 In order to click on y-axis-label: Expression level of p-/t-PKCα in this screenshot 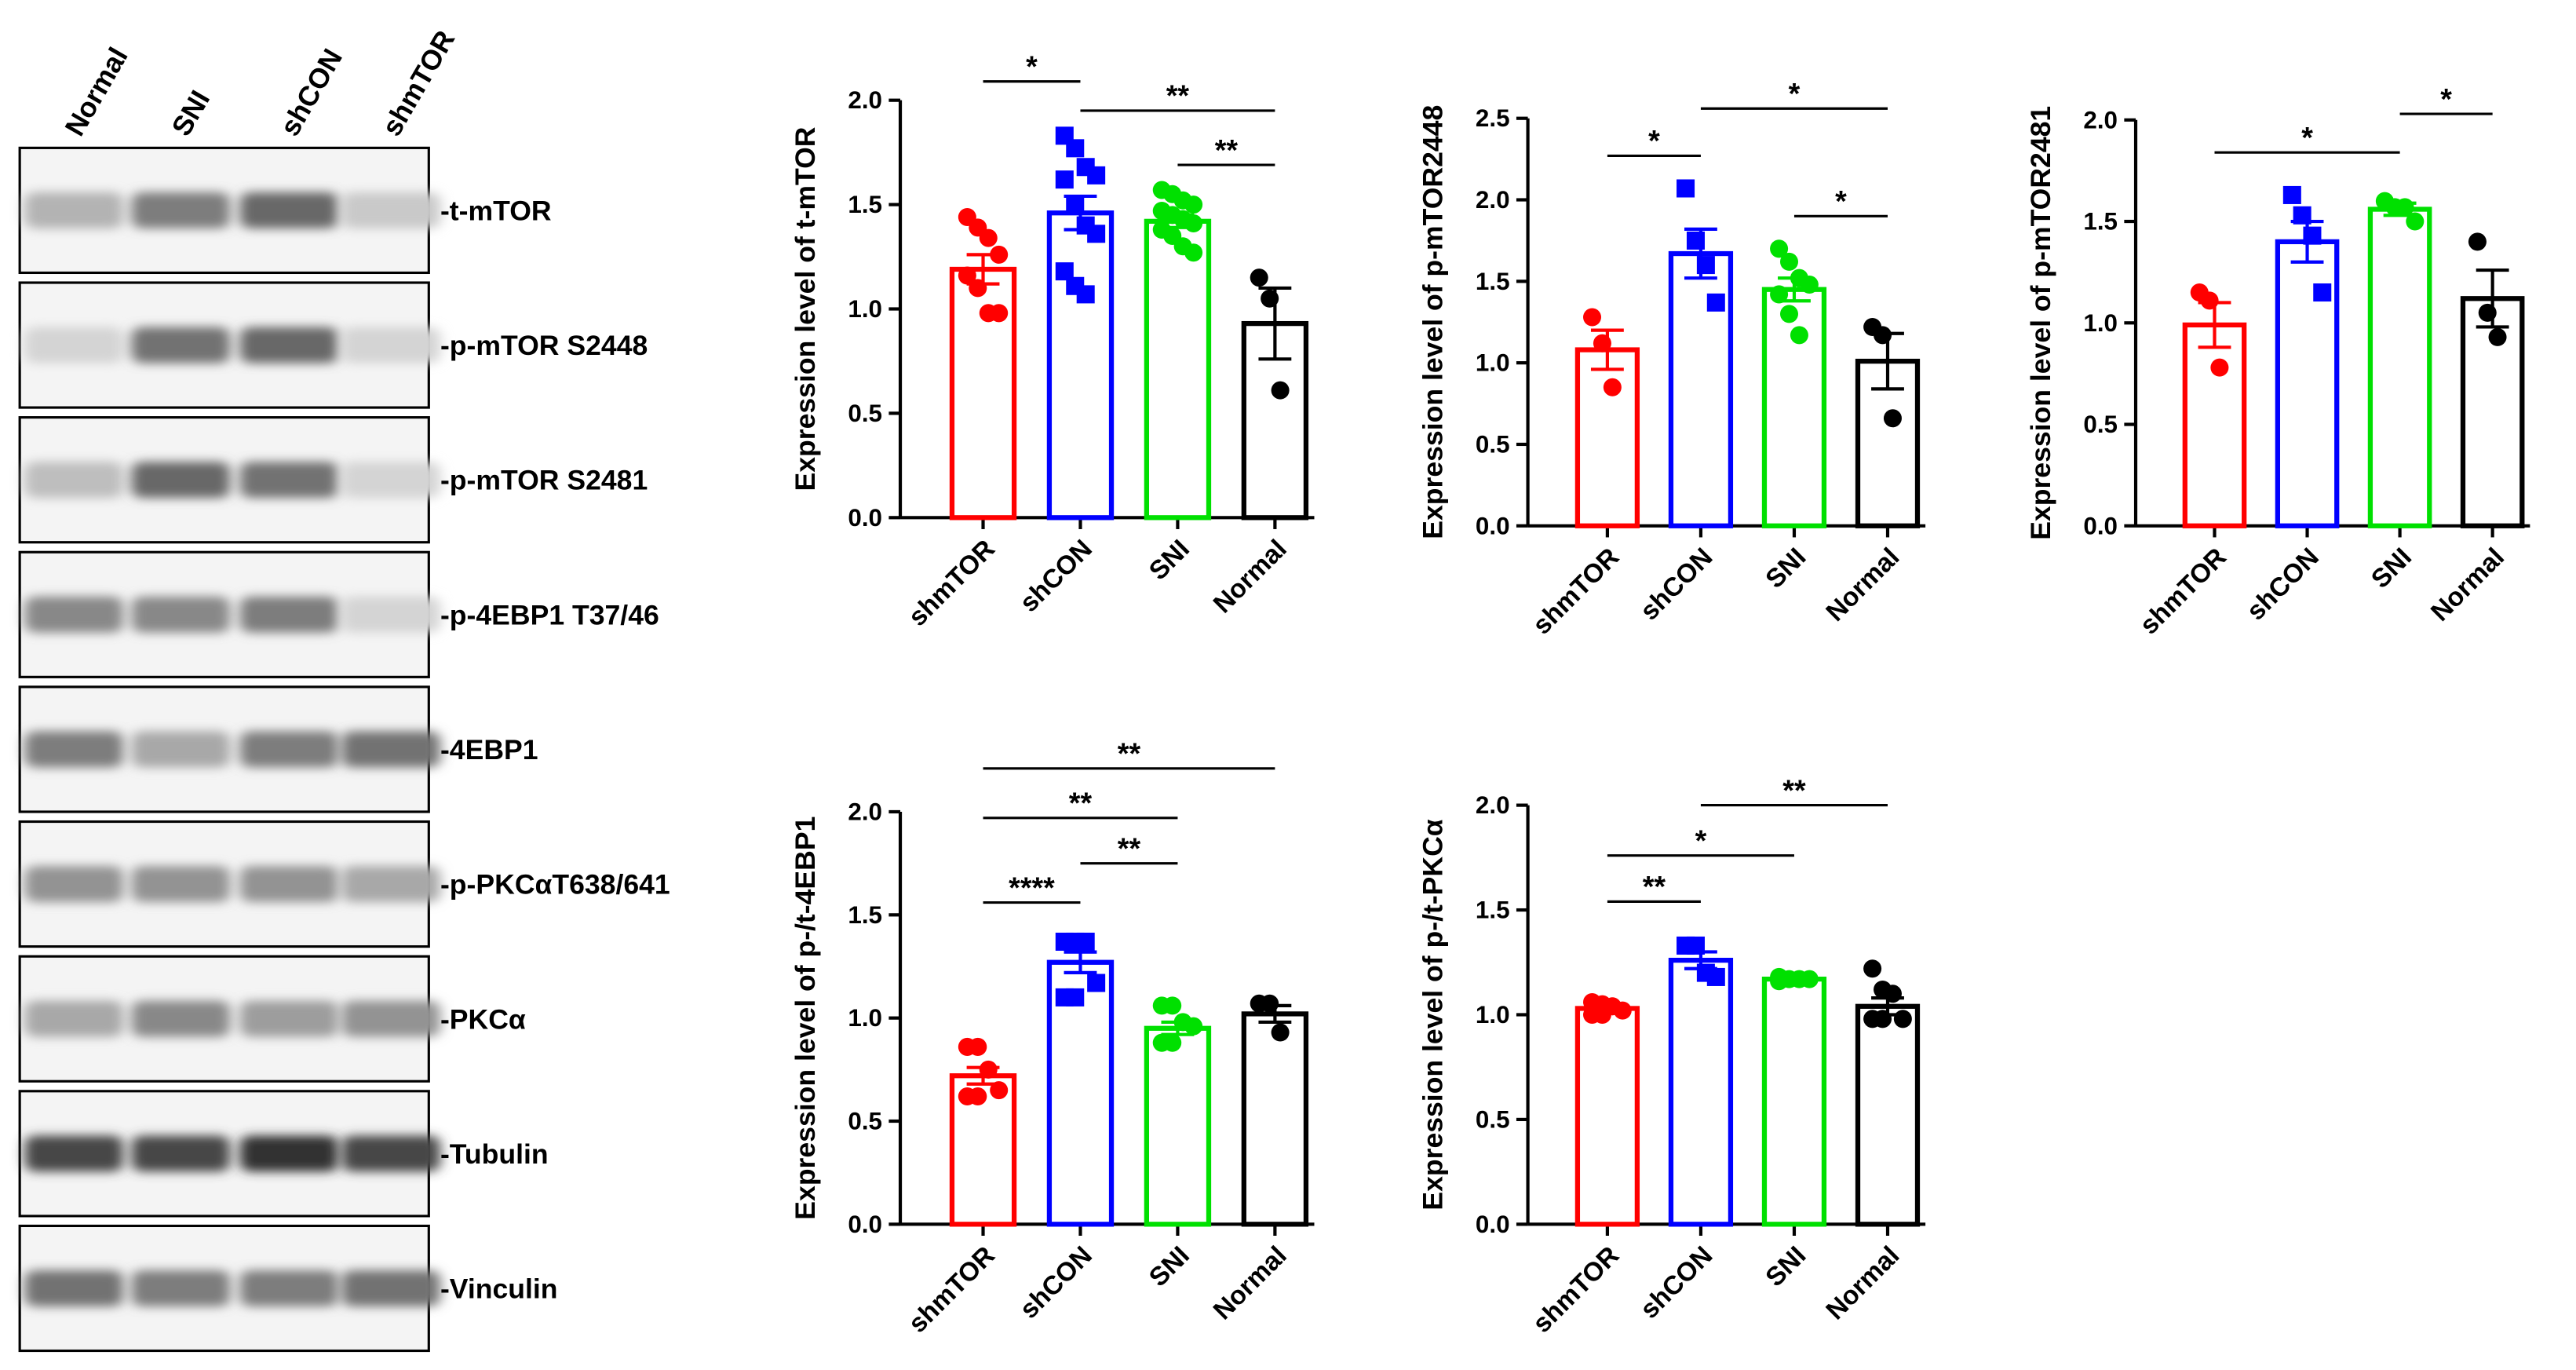, I will do `click(1433, 1014)`.